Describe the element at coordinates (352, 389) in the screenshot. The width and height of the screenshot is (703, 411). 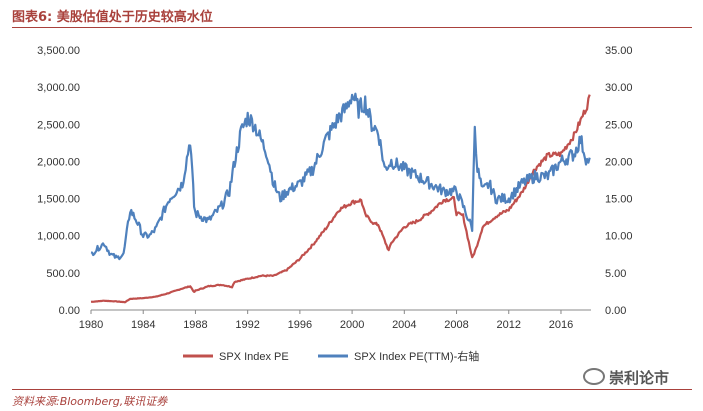
I see `source-rule` at that location.